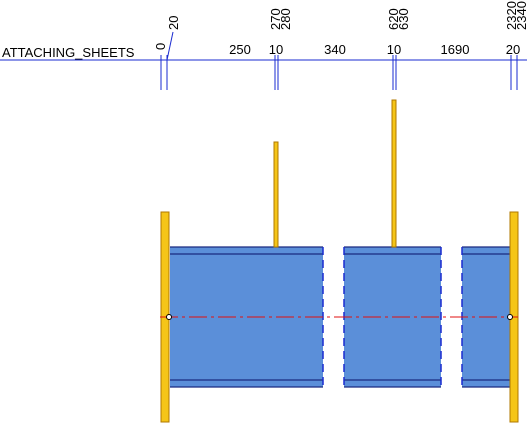  What do you see at coordinates (521, 15) in the screenshot?
I see `ordinate-label: 2340` at bounding box center [521, 15].